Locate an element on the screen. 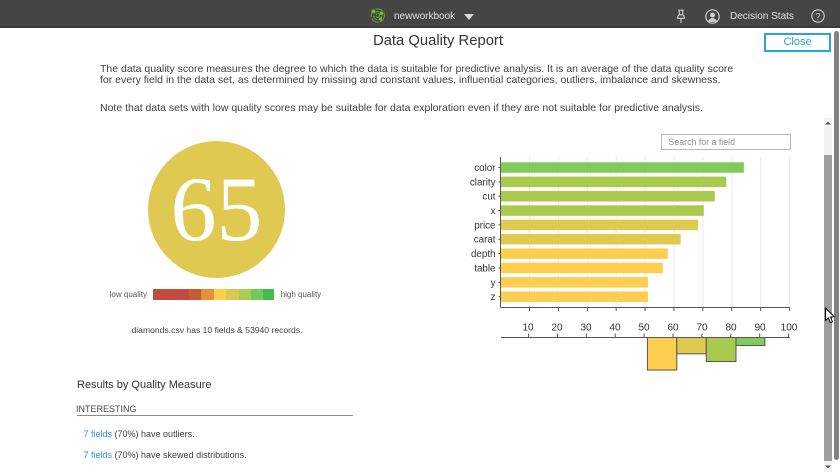 The image size is (840, 472). svg-text: carat is located at coordinates (485, 240).